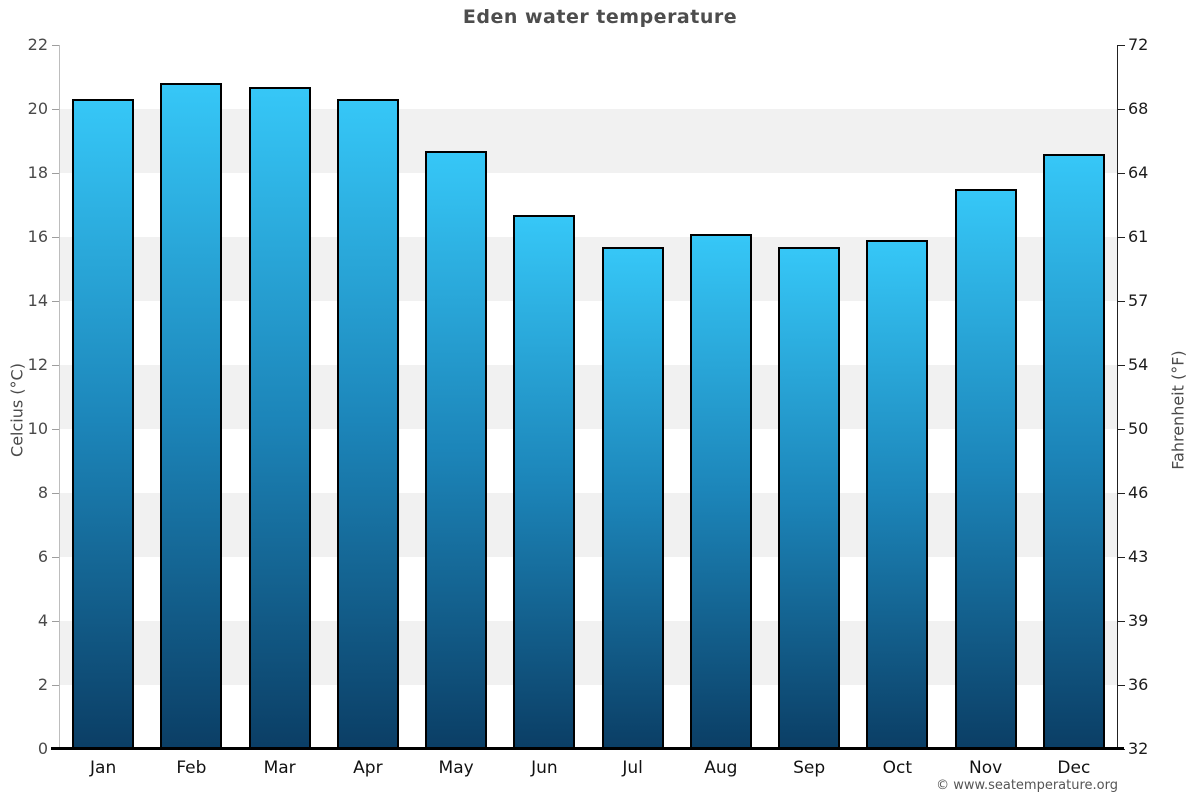 This screenshot has width=1200, height=800. I want to click on celsius-tick-label: 10, so click(37, 428).